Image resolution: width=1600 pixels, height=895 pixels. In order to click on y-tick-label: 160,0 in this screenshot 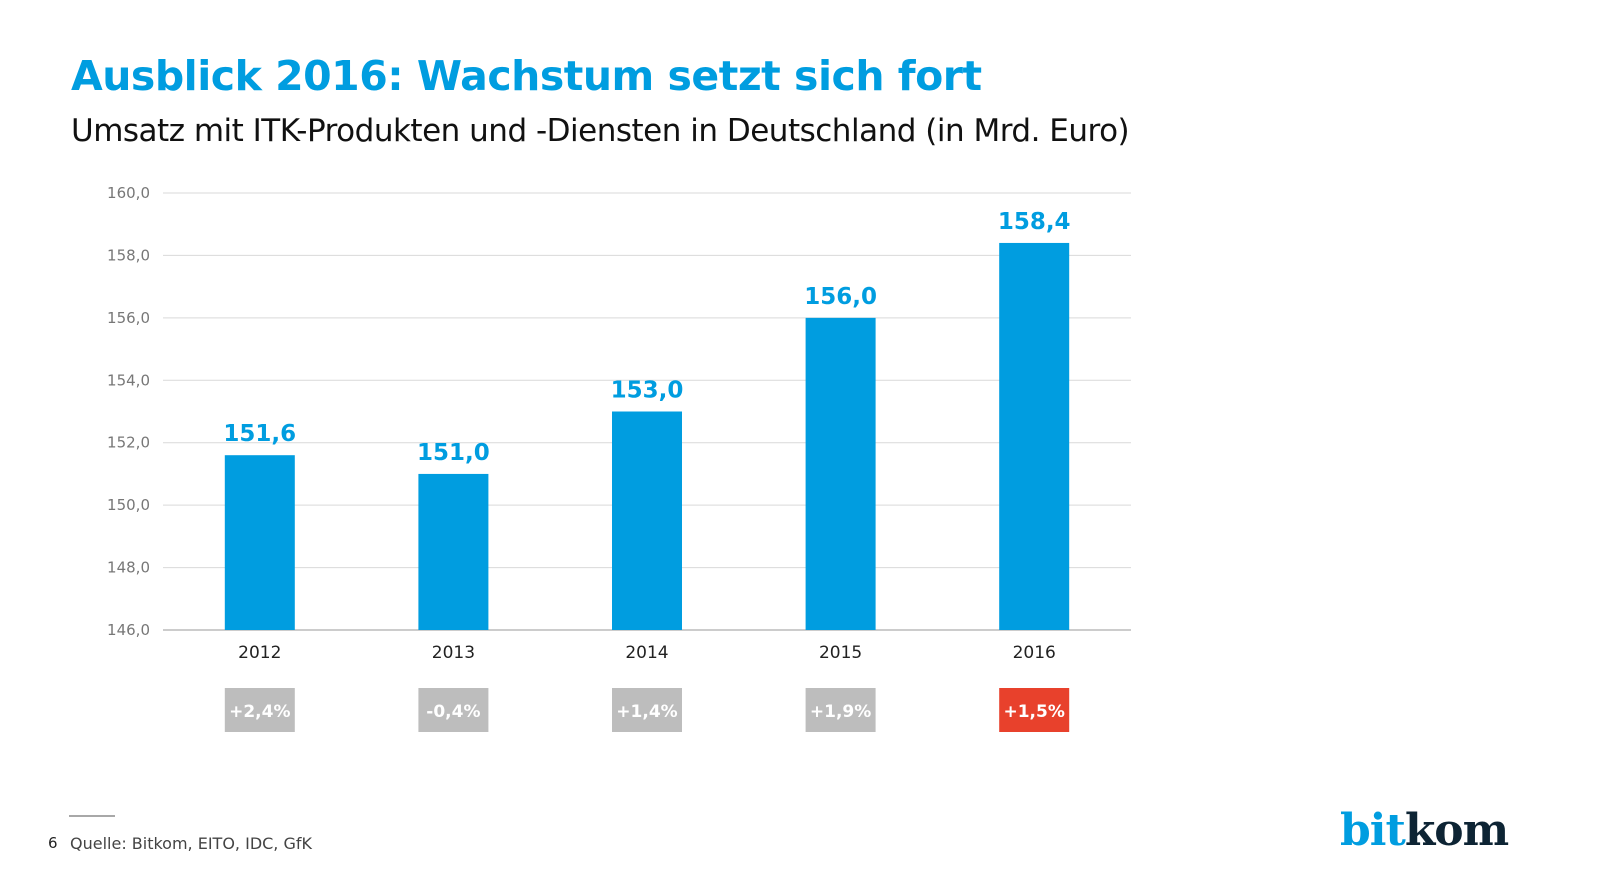, I will do `click(128, 193)`.